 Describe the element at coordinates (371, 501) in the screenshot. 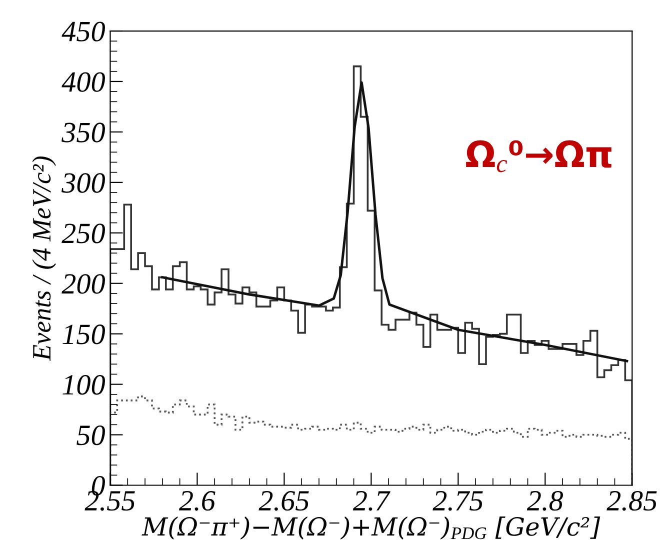

I see `x-tick-label: 2.7` at that location.